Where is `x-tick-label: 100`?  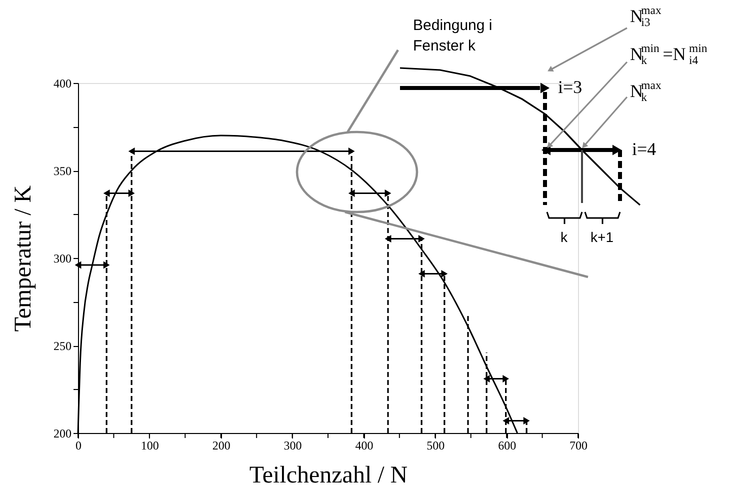
x-tick-label: 100 is located at coordinates (149, 445).